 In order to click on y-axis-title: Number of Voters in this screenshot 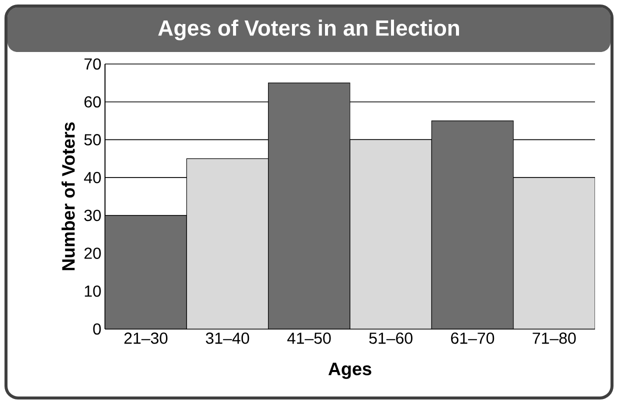, I will do `click(68, 196)`.